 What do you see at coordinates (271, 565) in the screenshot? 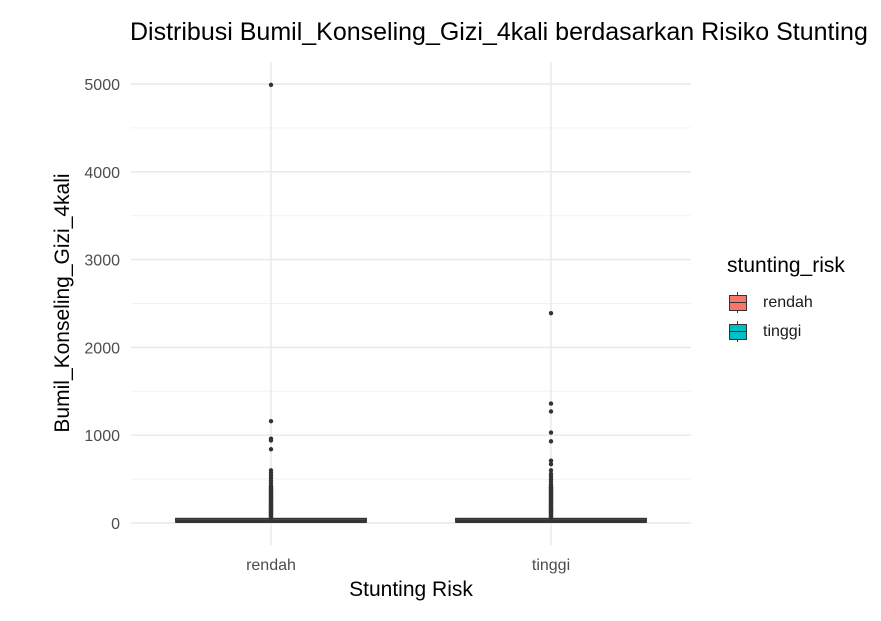
I see `x-tick-label: rendah` at bounding box center [271, 565].